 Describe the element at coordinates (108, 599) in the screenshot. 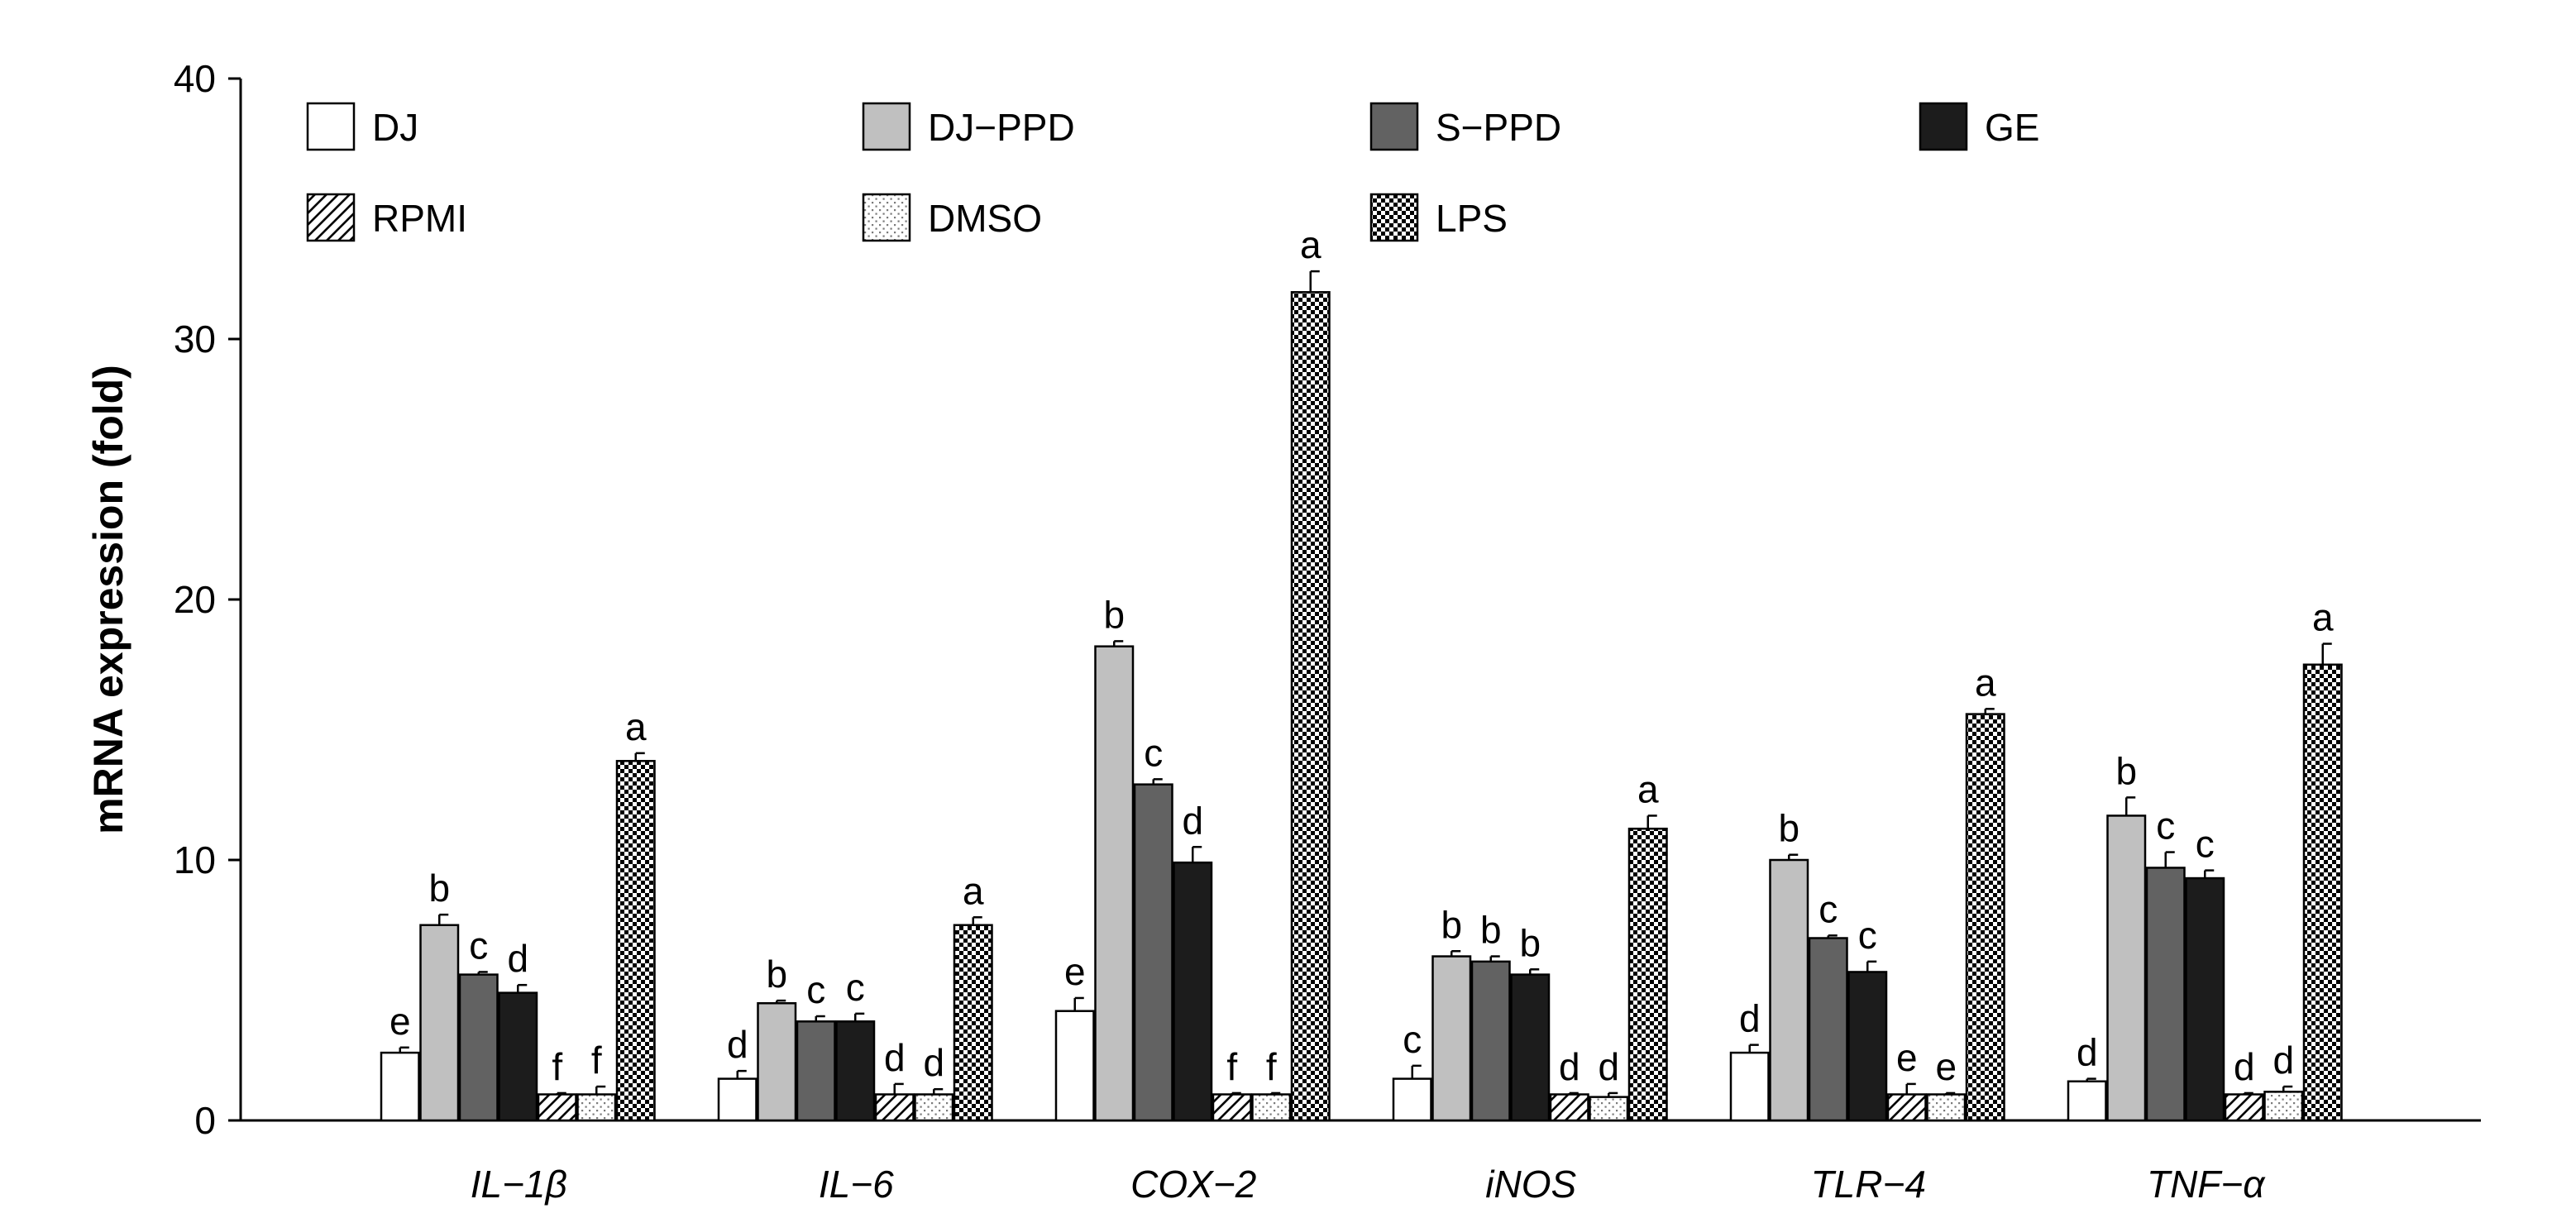

I see `y-axis-label: mRNA expression (fold)` at that location.